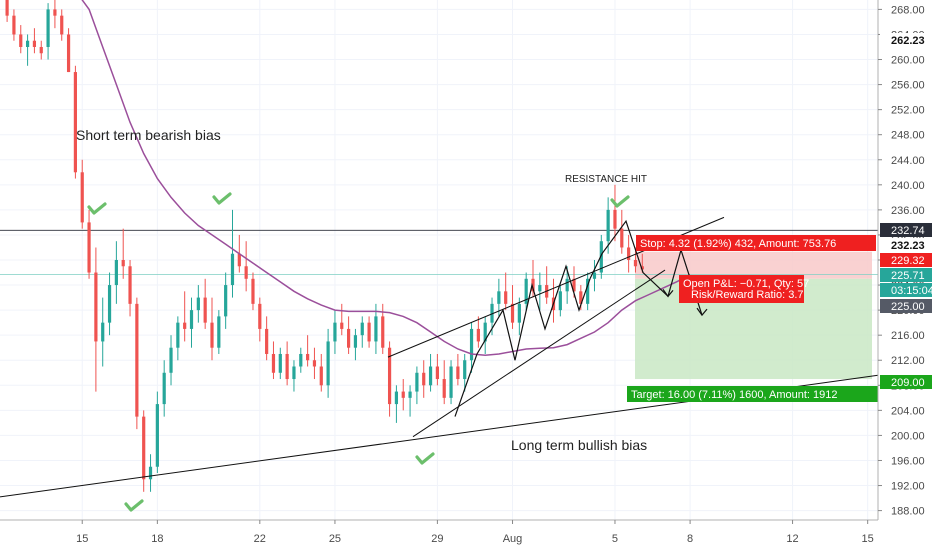 The image size is (932, 550). What do you see at coordinates (908, 512) in the screenshot?
I see `price-tick-label: 188.00` at bounding box center [908, 512].